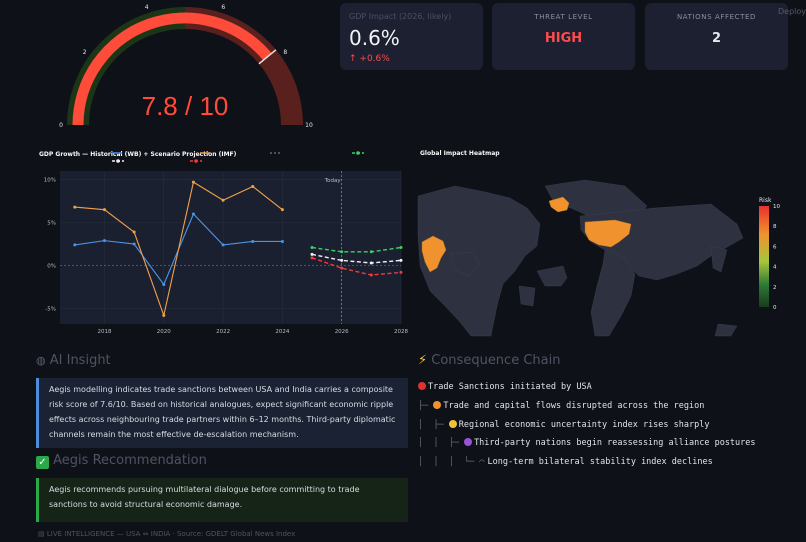  Describe the element at coordinates (374, 38) in the screenshot. I see `gdp-impact-value: 0.6%` at that location.